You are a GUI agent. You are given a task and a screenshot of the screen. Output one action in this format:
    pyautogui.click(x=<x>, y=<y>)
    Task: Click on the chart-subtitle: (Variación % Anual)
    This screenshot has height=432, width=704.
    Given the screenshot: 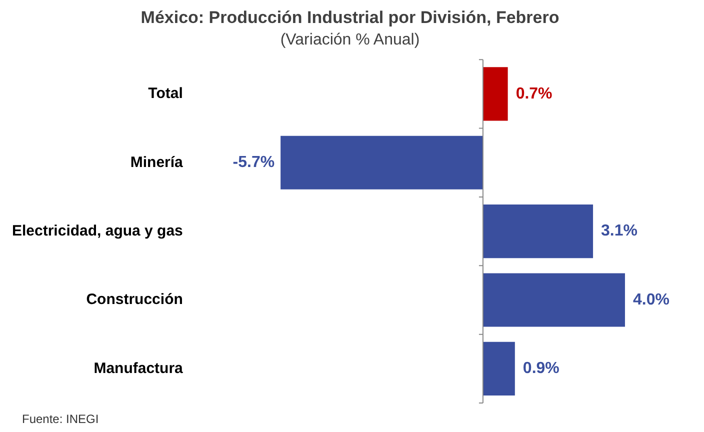 What is the action you would take?
    pyautogui.click(x=350, y=39)
    